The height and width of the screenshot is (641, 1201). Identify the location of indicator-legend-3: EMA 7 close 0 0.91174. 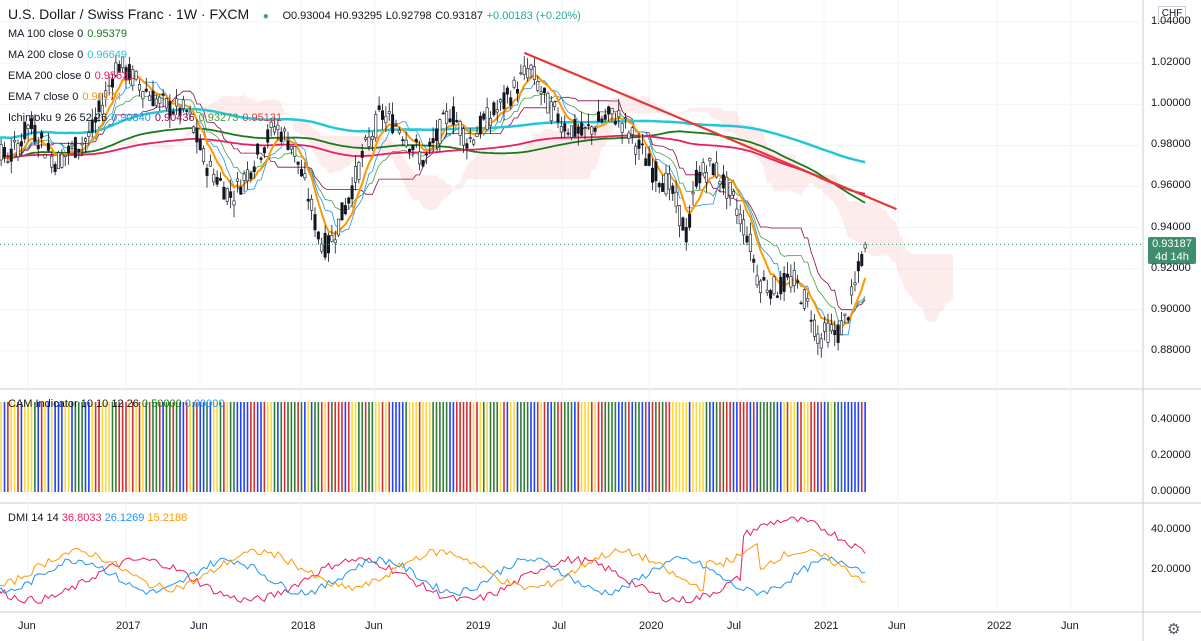
(64, 97).